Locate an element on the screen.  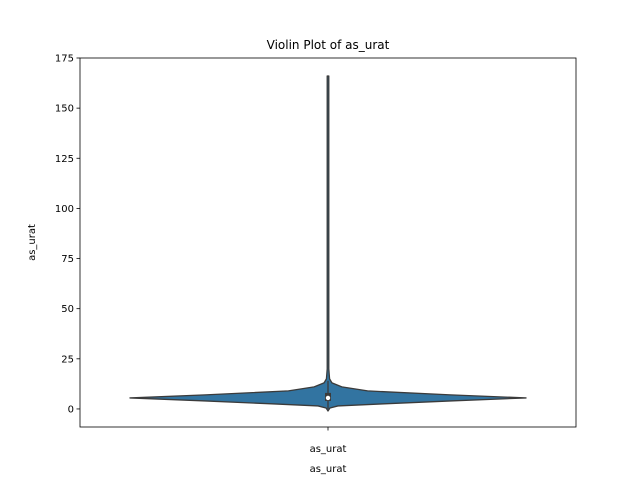
y-tick-label: 125 is located at coordinates (64, 159).